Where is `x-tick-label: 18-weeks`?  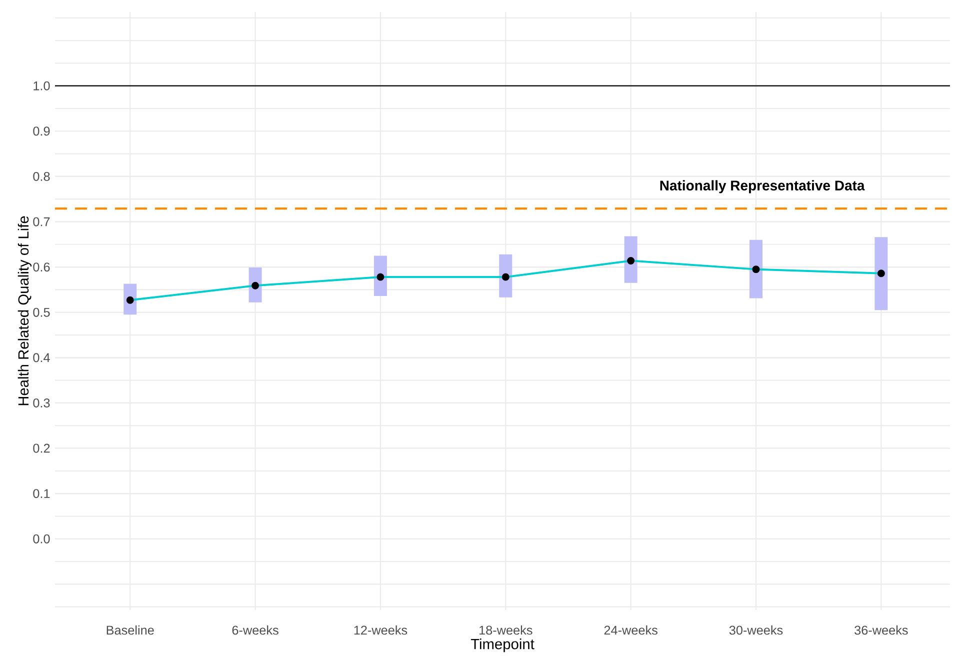 x-tick-label: 18-weeks is located at coordinates (505, 630).